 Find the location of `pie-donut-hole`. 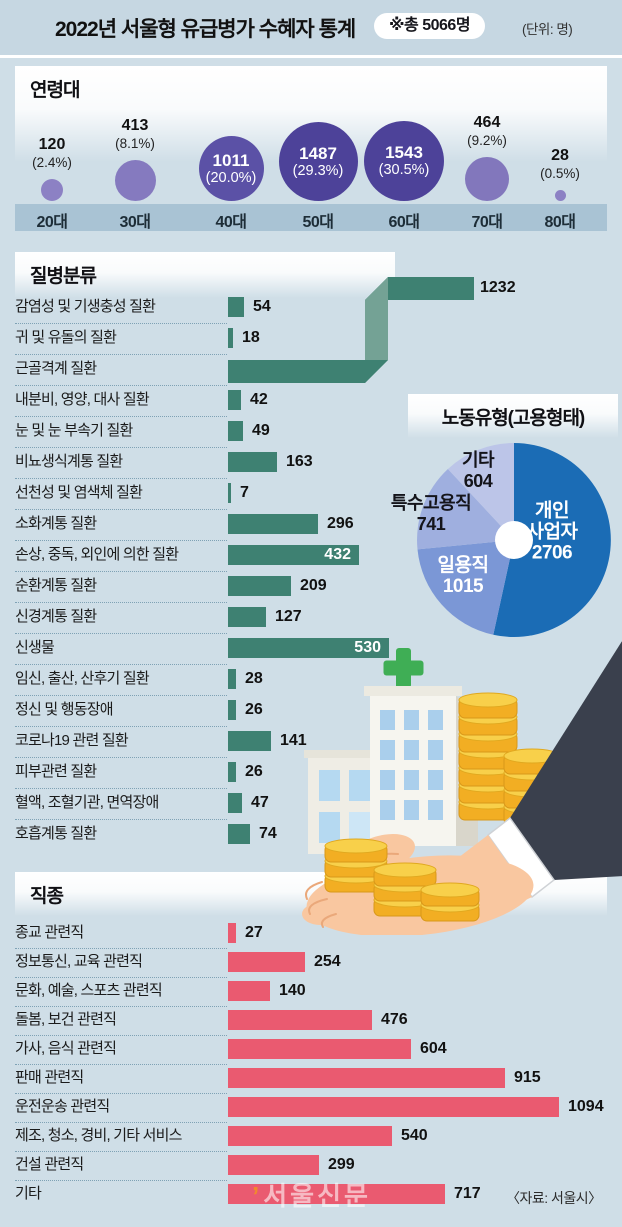

pie-donut-hole is located at coordinates (514, 540).